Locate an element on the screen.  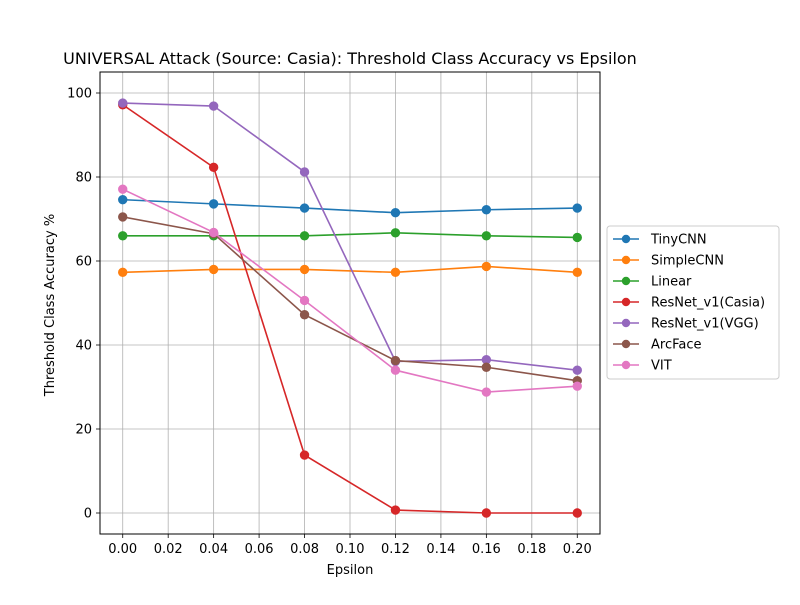
series-simplecnn is located at coordinates (350, 269).